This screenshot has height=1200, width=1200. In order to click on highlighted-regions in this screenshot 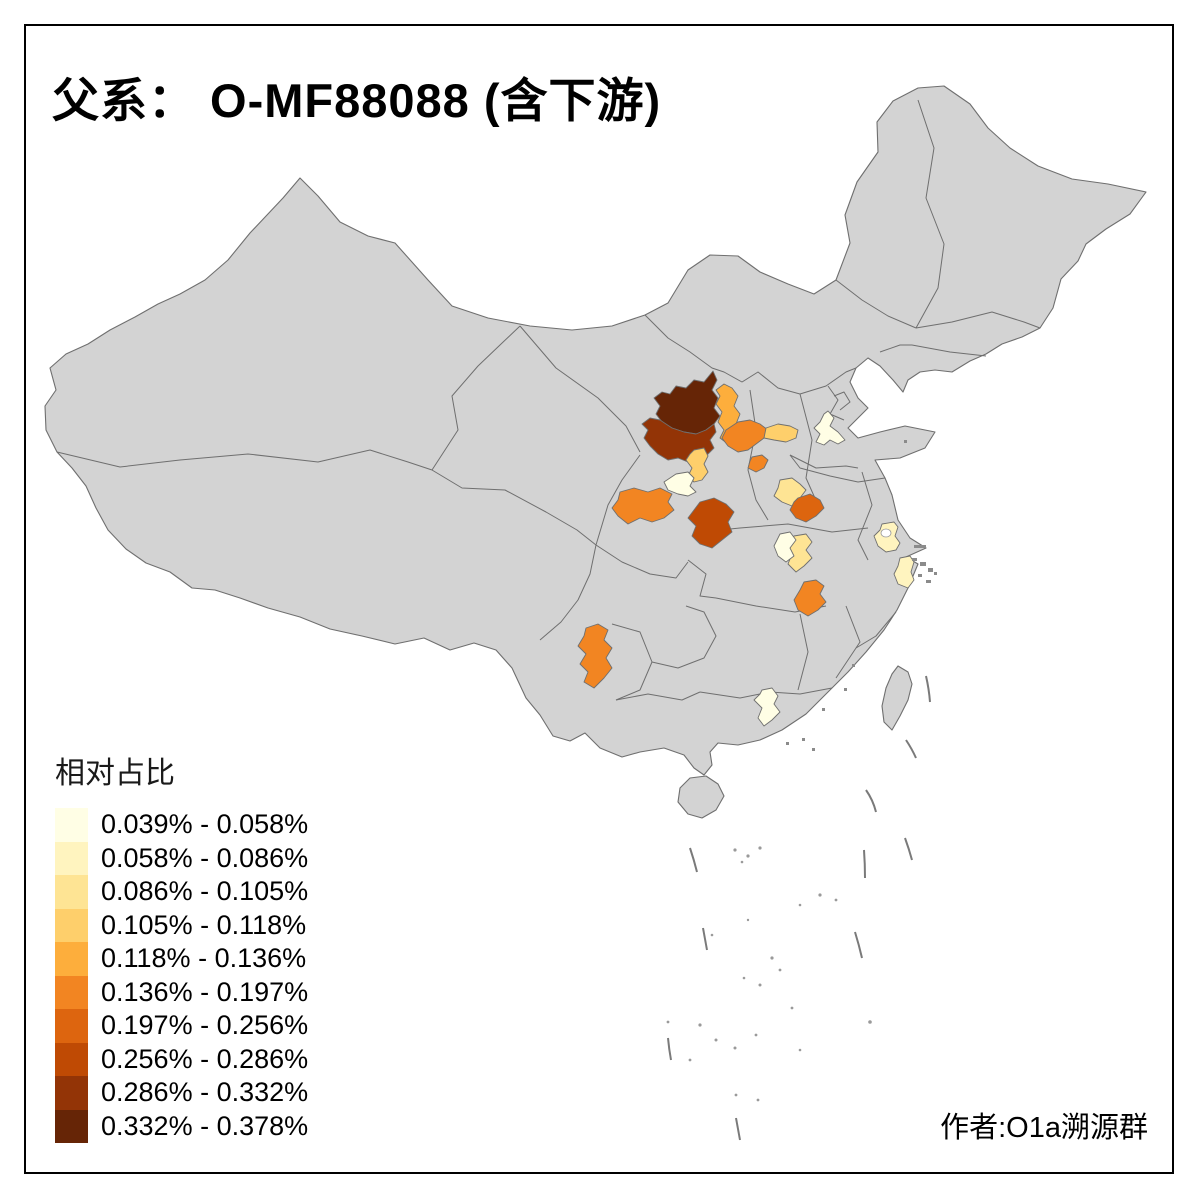, I will do `click(746, 548)`.